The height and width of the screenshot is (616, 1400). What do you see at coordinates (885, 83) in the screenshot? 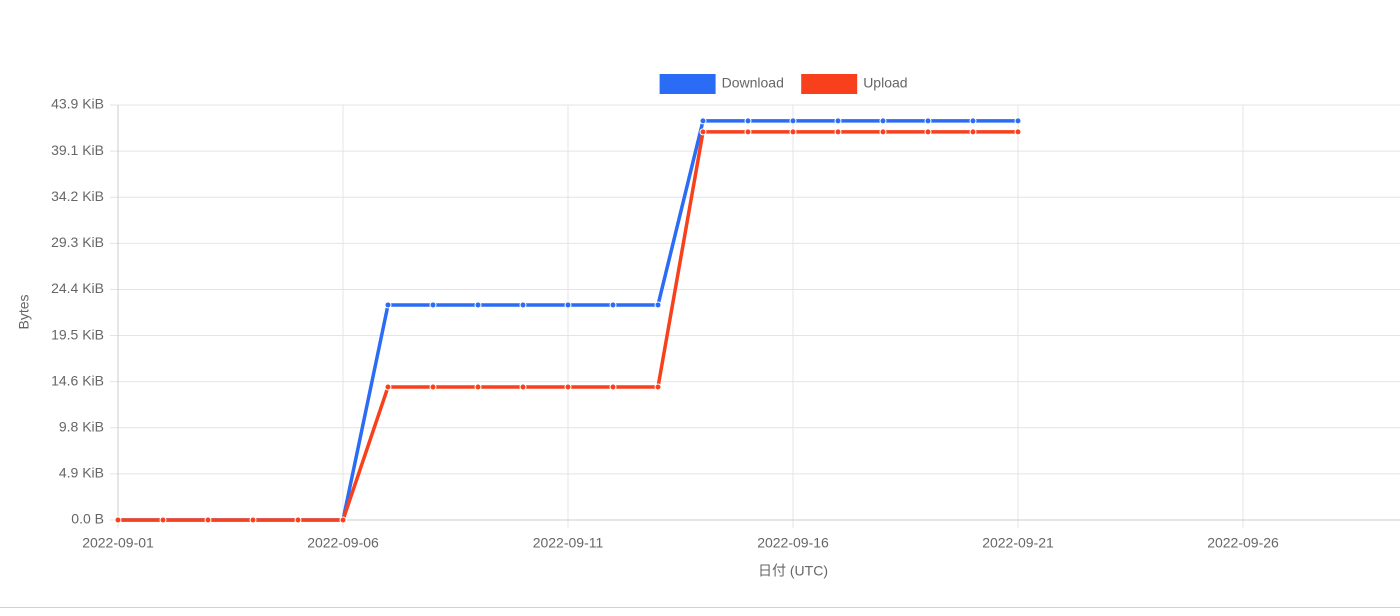
I see `legend-label: Upload` at bounding box center [885, 83].